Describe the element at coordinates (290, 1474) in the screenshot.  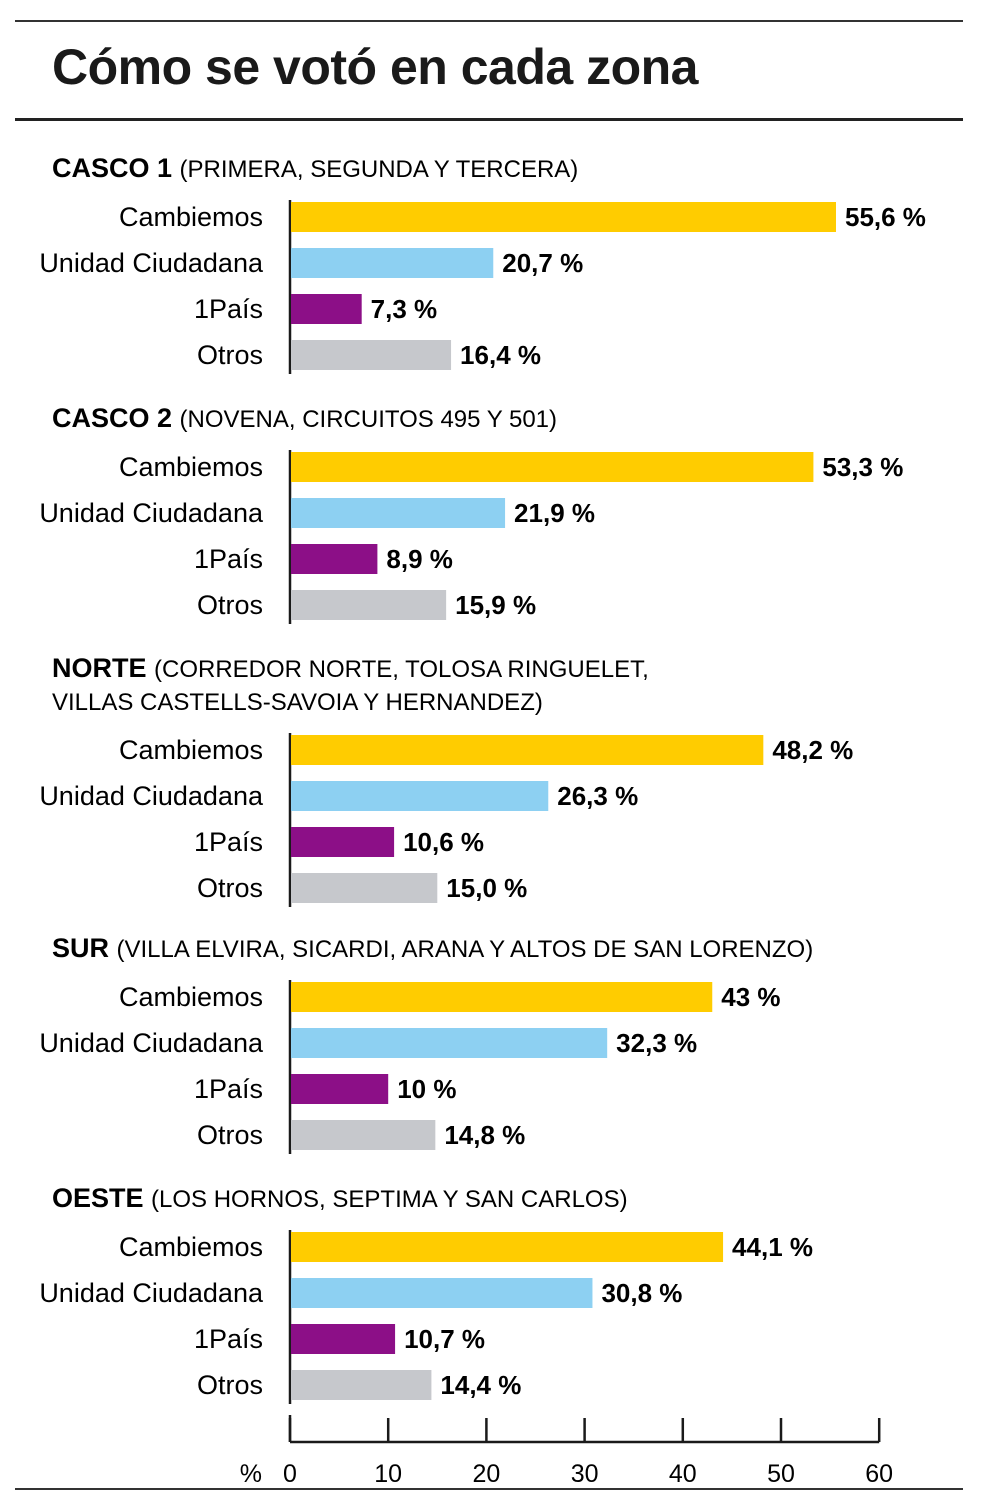
I see `x-tick-label: 0` at that location.